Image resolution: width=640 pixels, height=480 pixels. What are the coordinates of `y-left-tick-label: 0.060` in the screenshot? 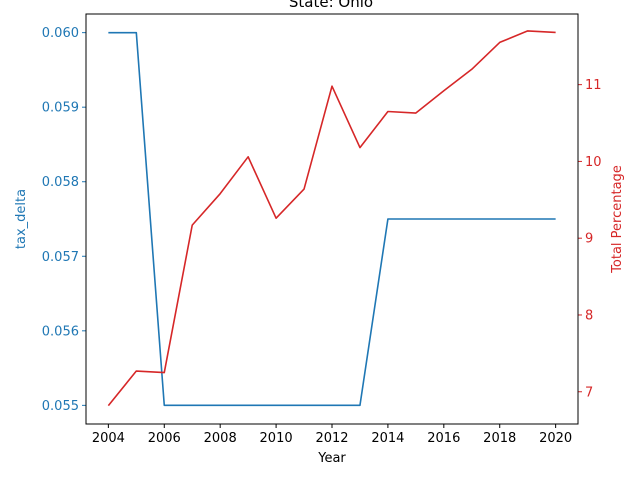 It's located at (60, 33).